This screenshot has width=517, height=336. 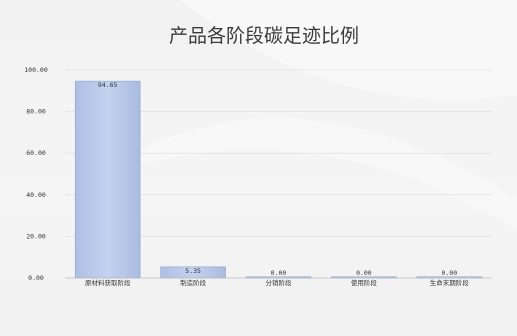 I want to click on x-axis-category-labels: 原材料获取阶段 制造阶段 分销阶段 使用阶段 生命末期阶段, so click(x=277, y=282).